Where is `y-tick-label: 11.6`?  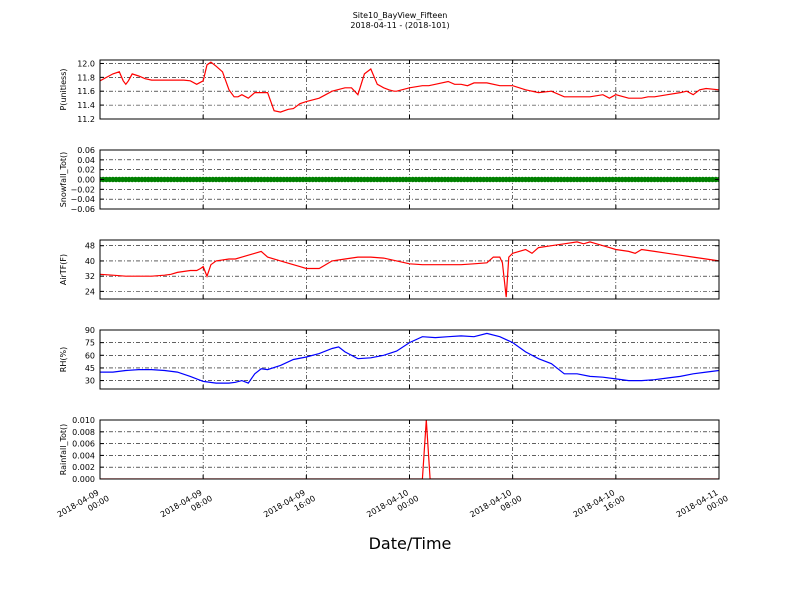 y-tick-label: 11.6 is located at coordinates (86, 91).